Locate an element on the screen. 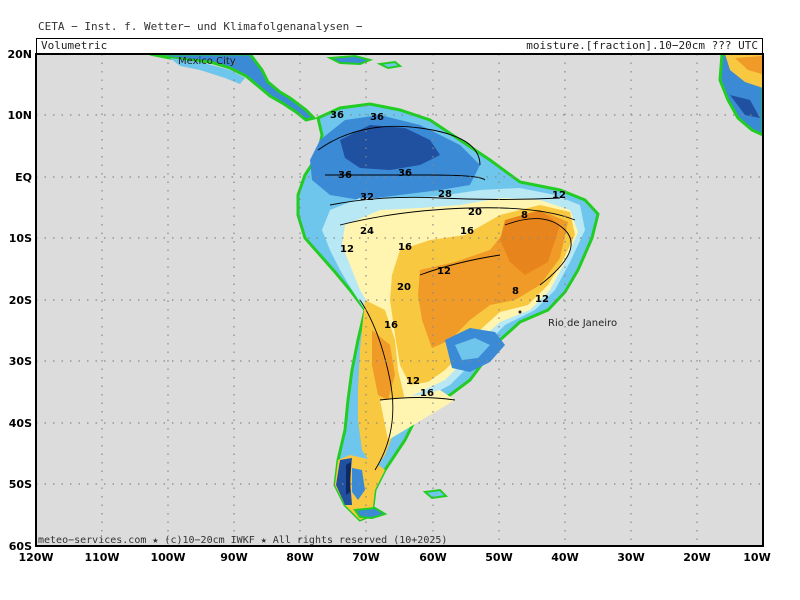 This screenshot has width=800, height=600. lon-tick-label: 10W is located at coordinates (756, 557).